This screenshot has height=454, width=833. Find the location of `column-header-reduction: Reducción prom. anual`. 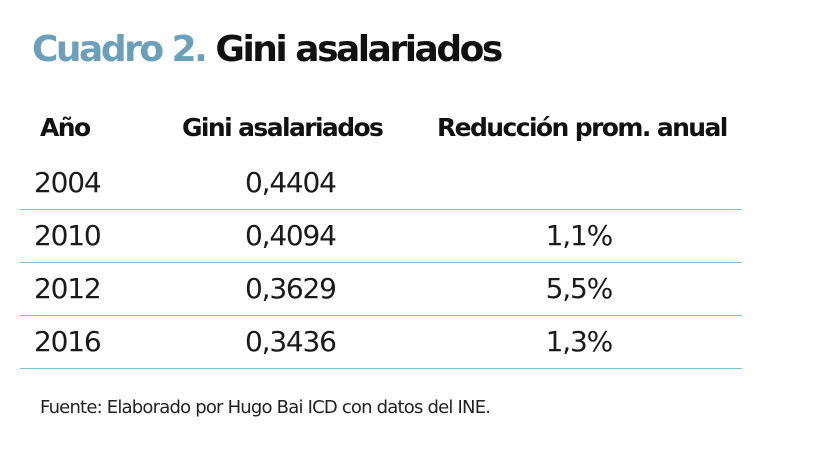

column-header-reduction: Reducción prom. anual is located at coordinates (582, 127).